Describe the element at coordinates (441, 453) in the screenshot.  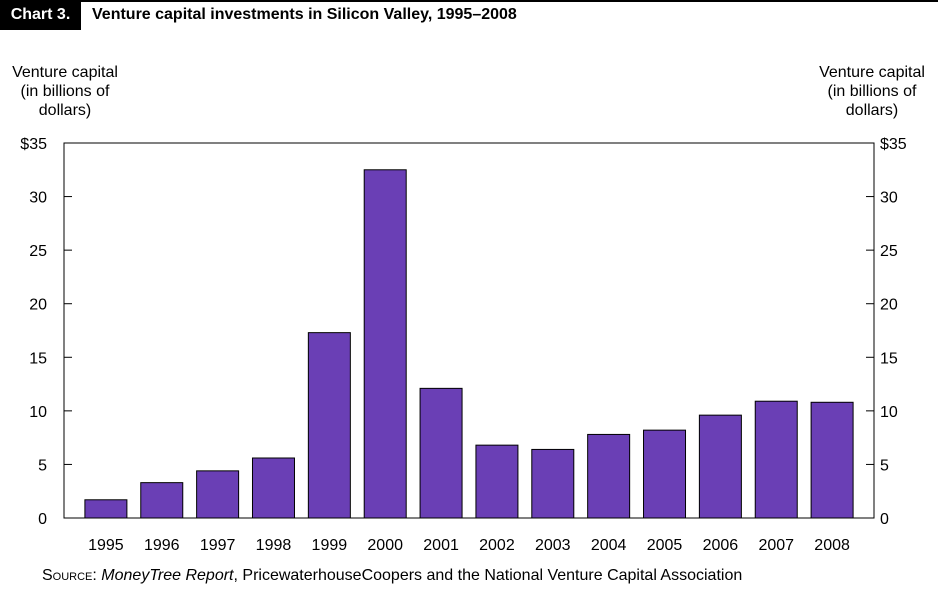
I see `bar-2001` at that location.